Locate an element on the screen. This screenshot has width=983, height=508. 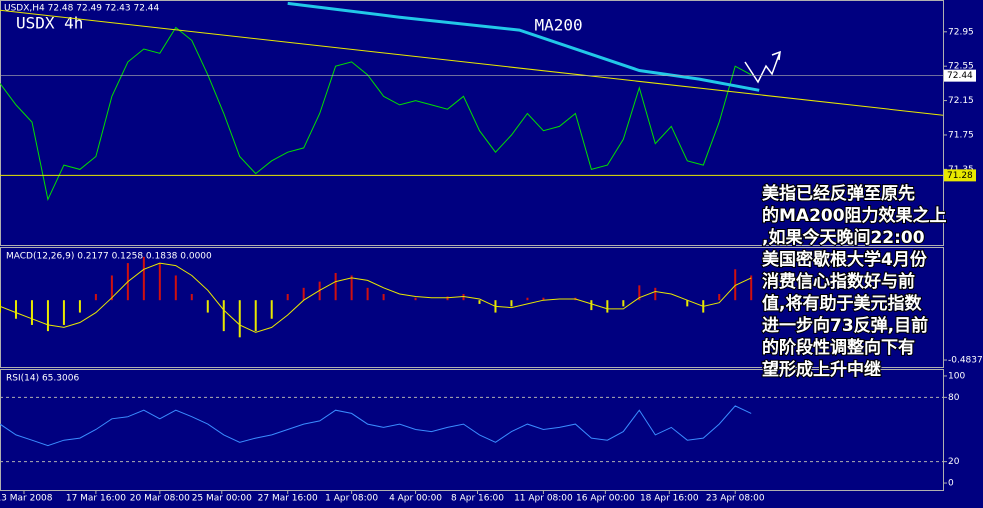
x-tick-label: 11 Apr 08:00 is located at coordinates (543, 499).